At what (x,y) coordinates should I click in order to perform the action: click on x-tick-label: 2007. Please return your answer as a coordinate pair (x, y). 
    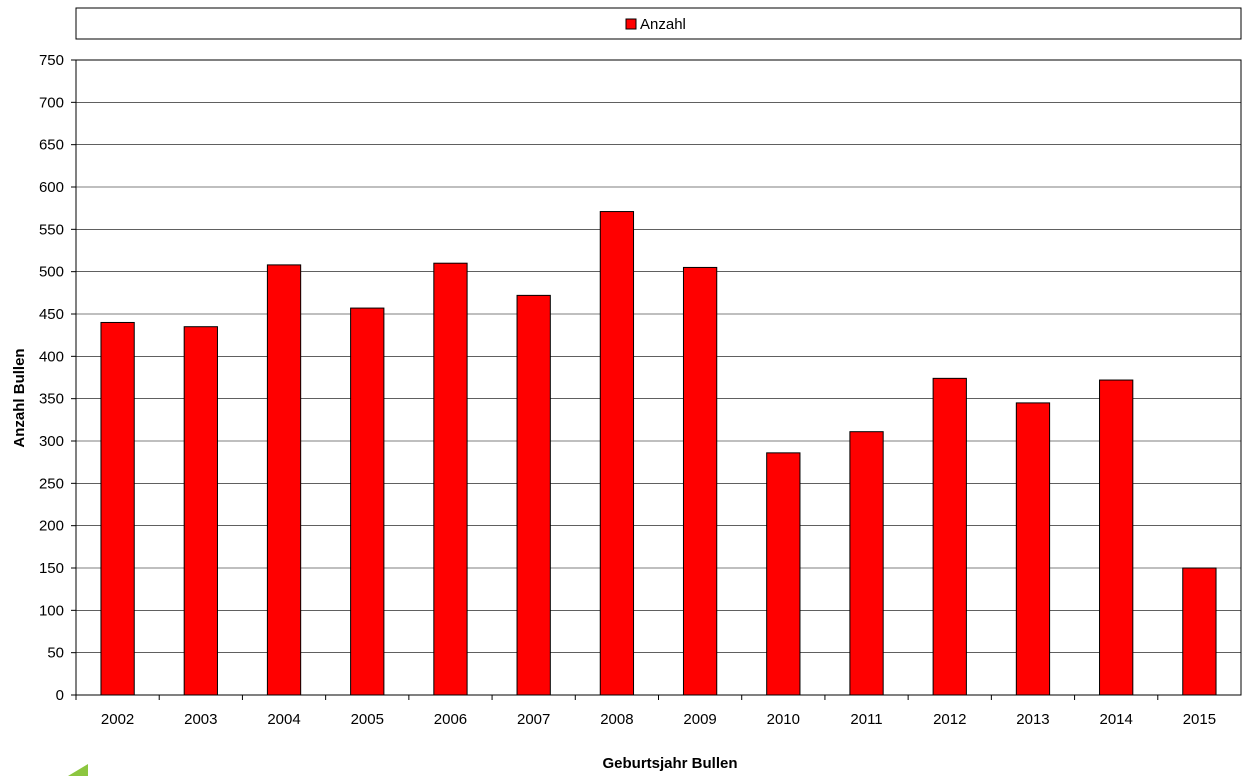
    Looking at the image, I should click on (533, 719).